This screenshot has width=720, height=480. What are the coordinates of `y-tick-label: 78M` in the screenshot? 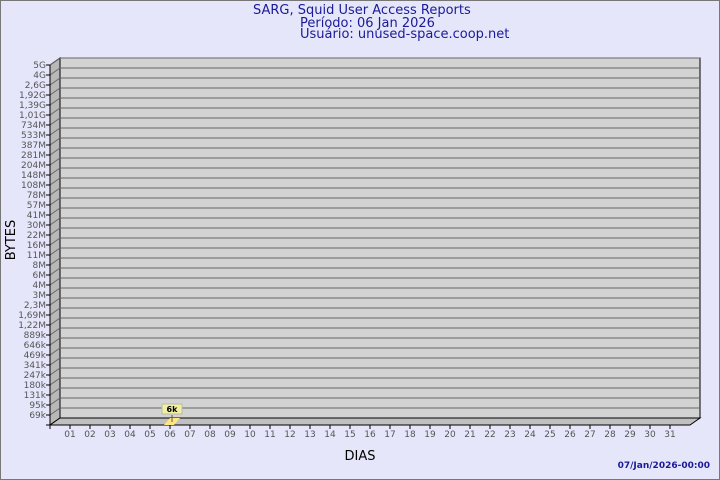 It's located at (36, 196).